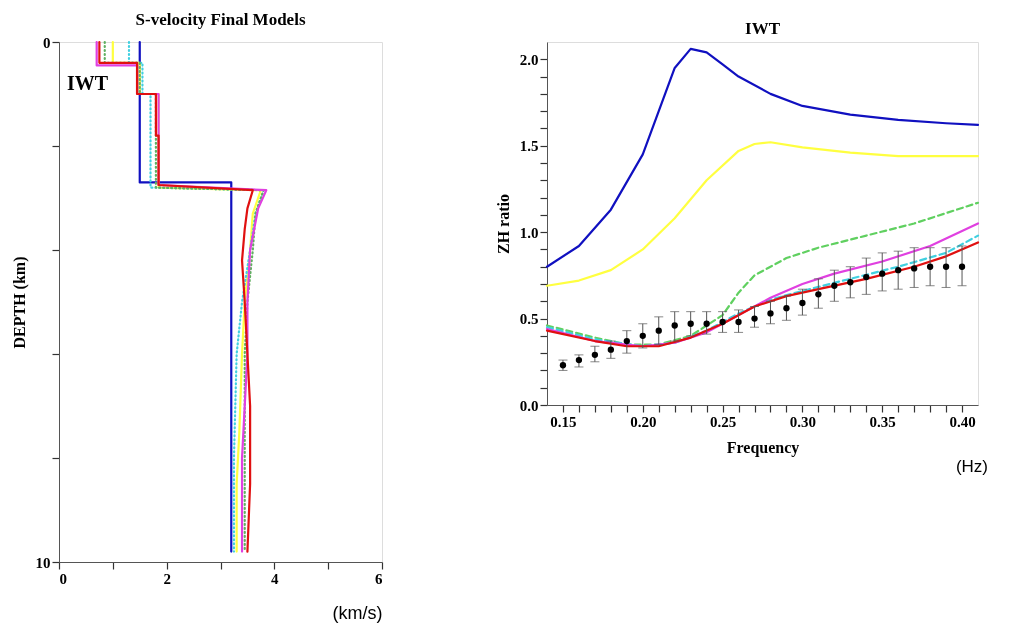 The width and height of the screenshot is (1024, 628). I want to click on chart-title: IWT, so click(763, 28).